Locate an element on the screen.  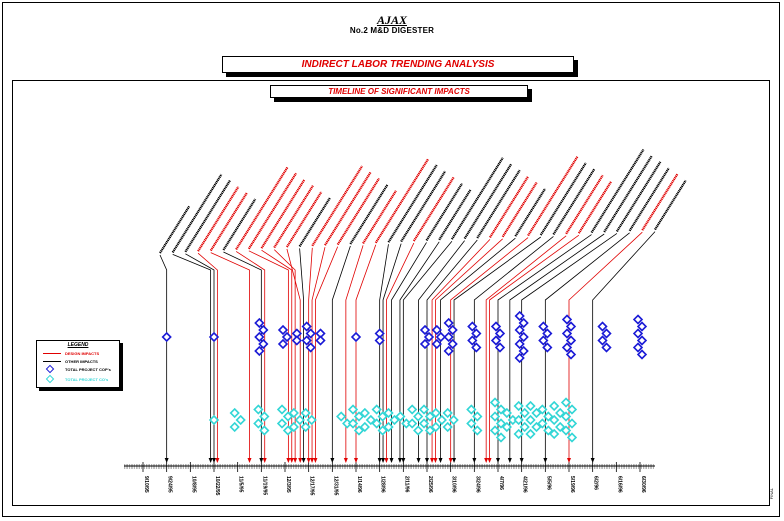
legend-item-other: OTHER IMPACTS is located at coordinates (80, 361).